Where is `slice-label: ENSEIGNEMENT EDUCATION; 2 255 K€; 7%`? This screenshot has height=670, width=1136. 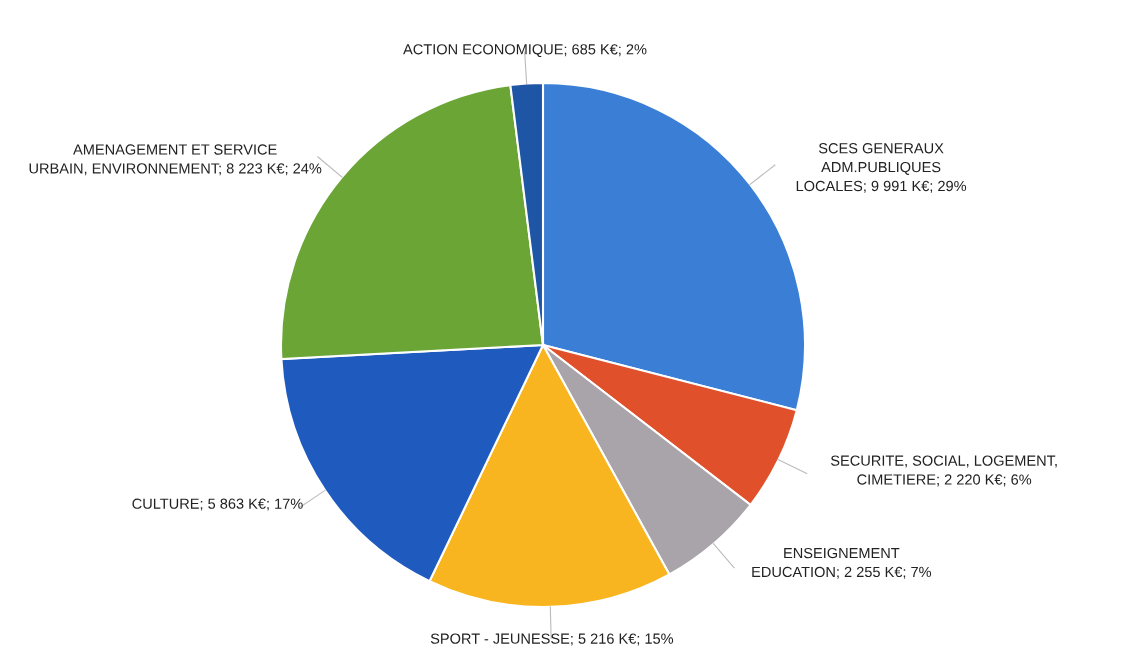 slice-label: ENSEIGNEMENT EDUCATION; 2 255 K€; 7% is located at coordinates (842, 563).